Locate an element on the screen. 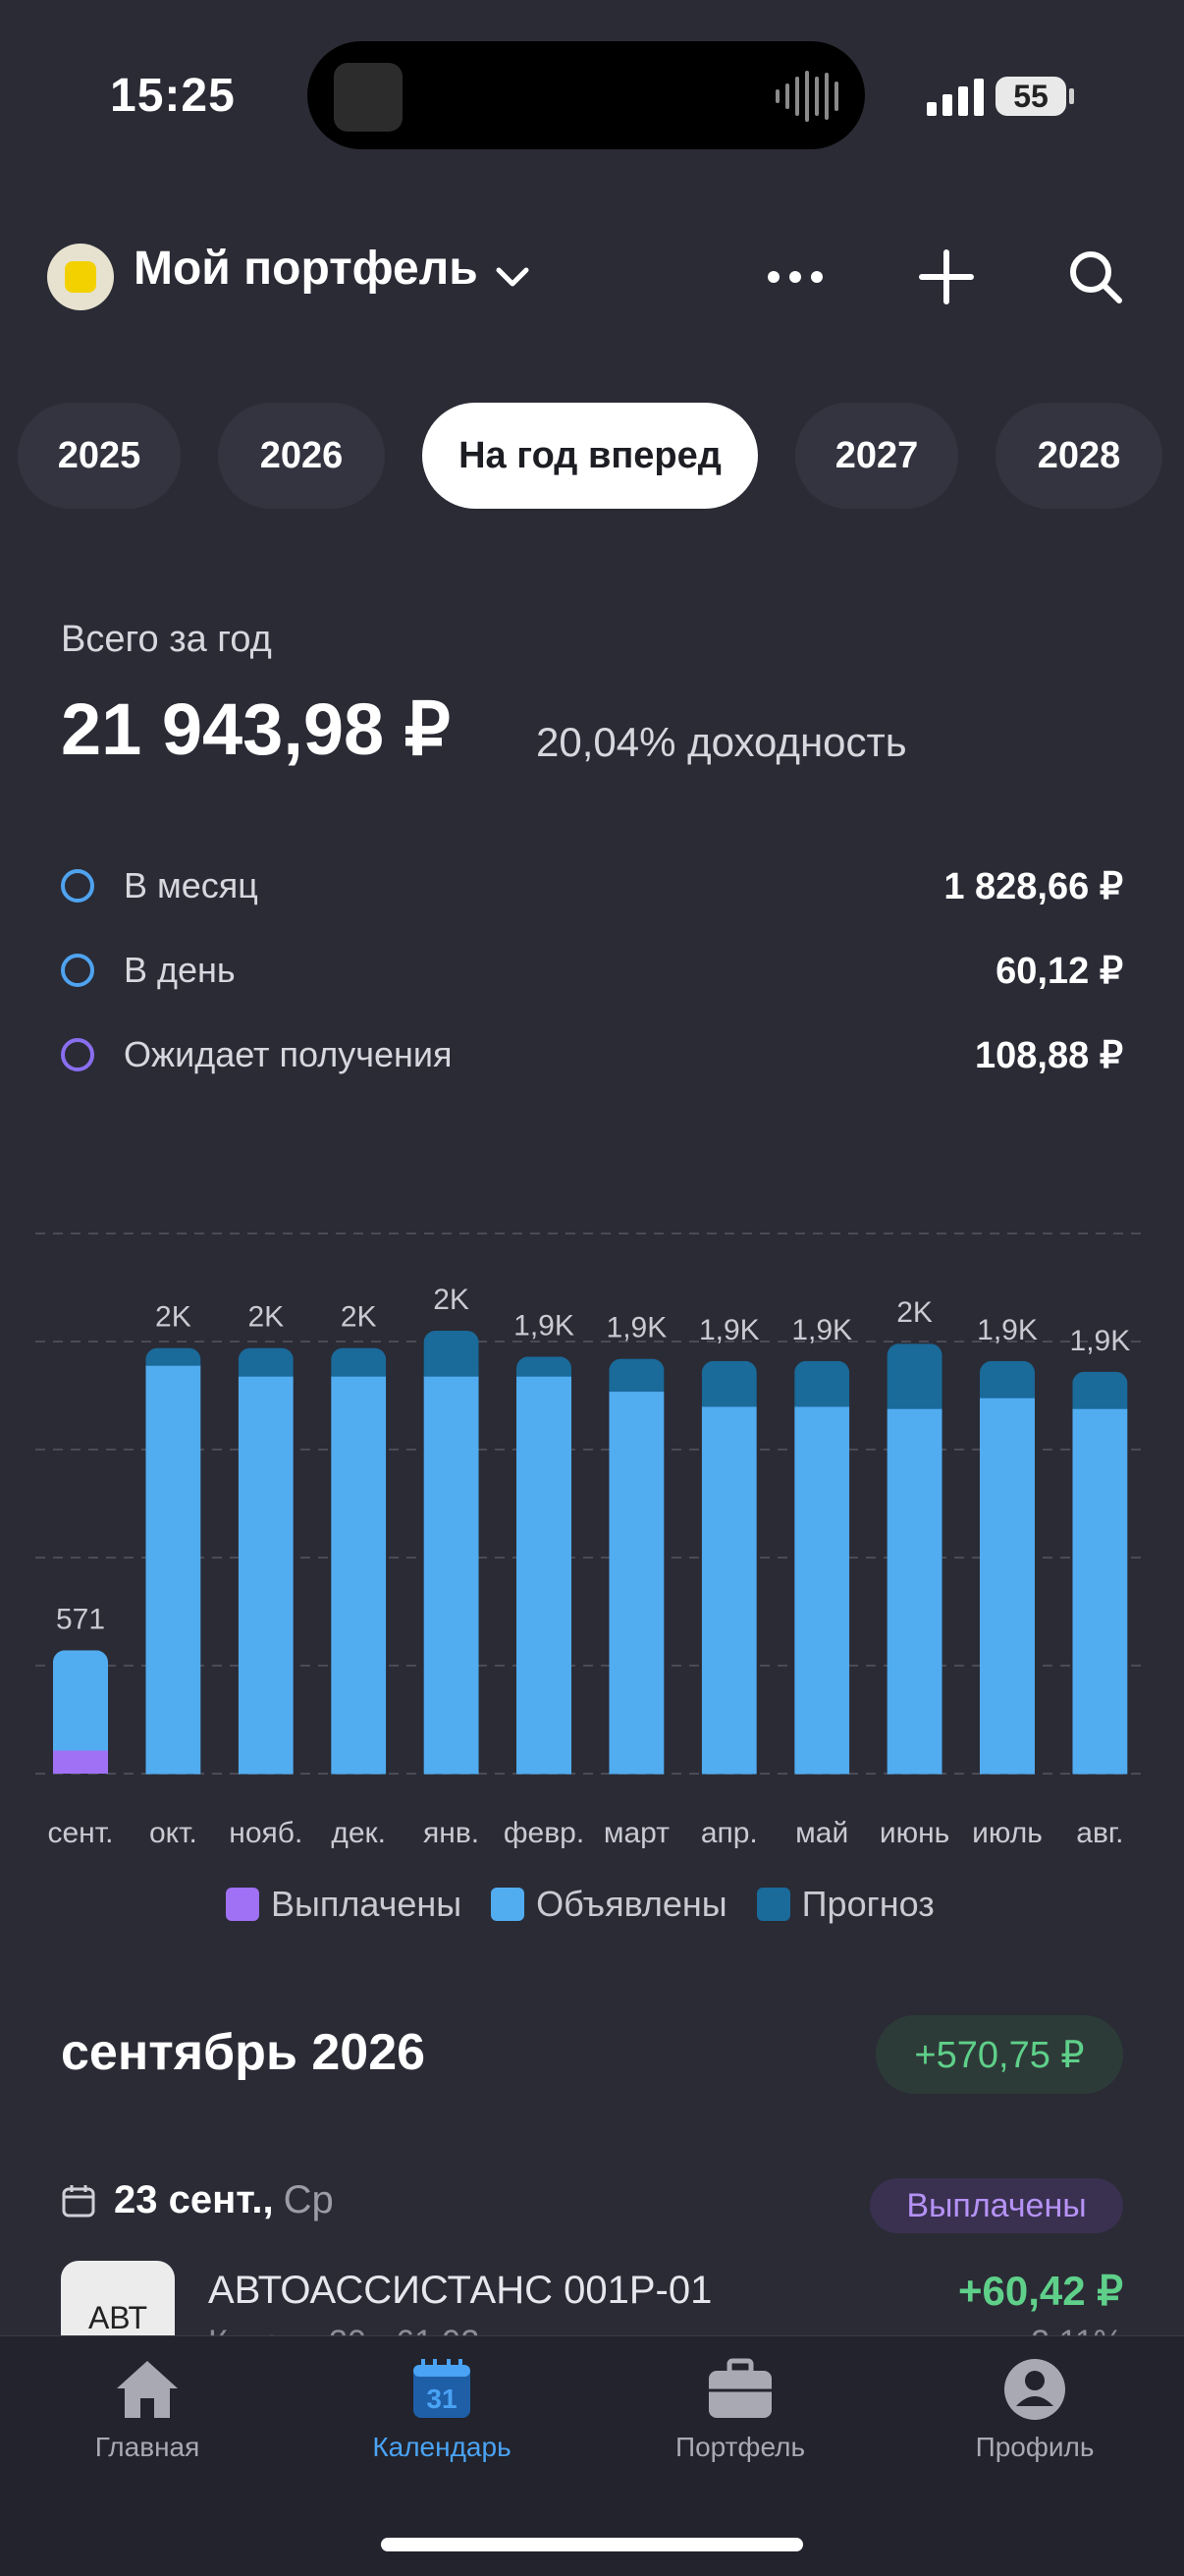  bar-март is located at coordinates (637, 1566).